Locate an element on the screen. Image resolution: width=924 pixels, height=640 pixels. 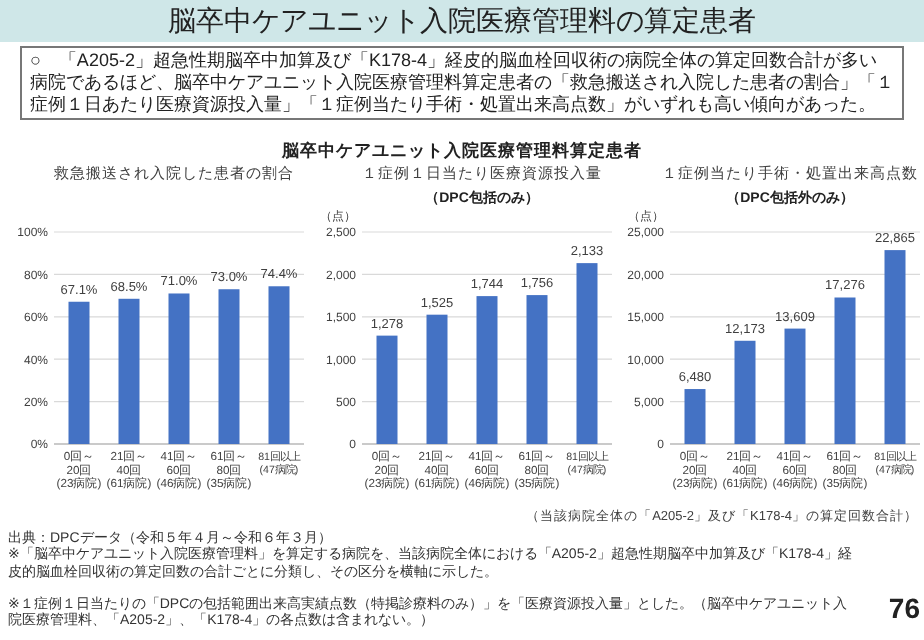
annotation: ○ 「A205-2」超急性期脳卒中加算及び「K178-4」経皮的脳血栓回収術の病院全体の算定回数合計が多い病院であるほど、脳卒中ケアユニット入院医療管理料算定患者の「救急搬送され入院した患者の割合」「１症例１日あたり医療資源投入量」「１症例当たり手術・処置出来高点数」がいずれも高い傾向があった。 is located at coordinates (462, 83).